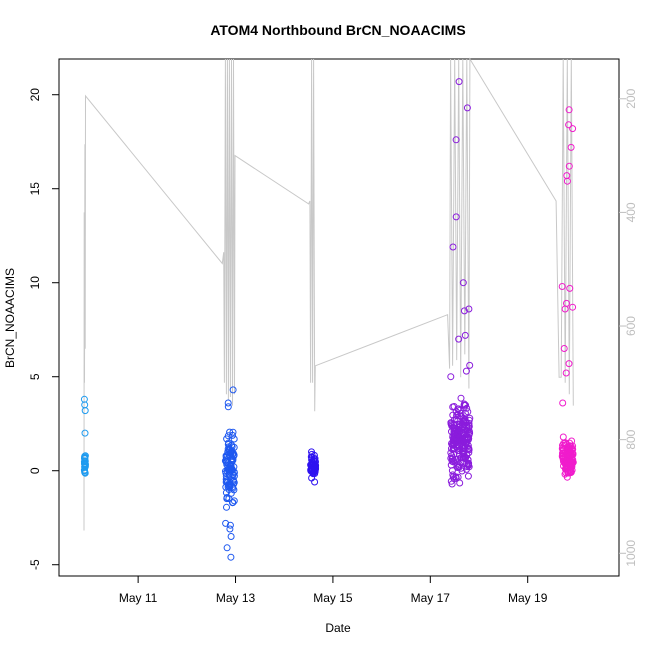 The width and height of the screenshot is (650, 655). I want to click on x-tick-label: May 19, so click(528, 598).